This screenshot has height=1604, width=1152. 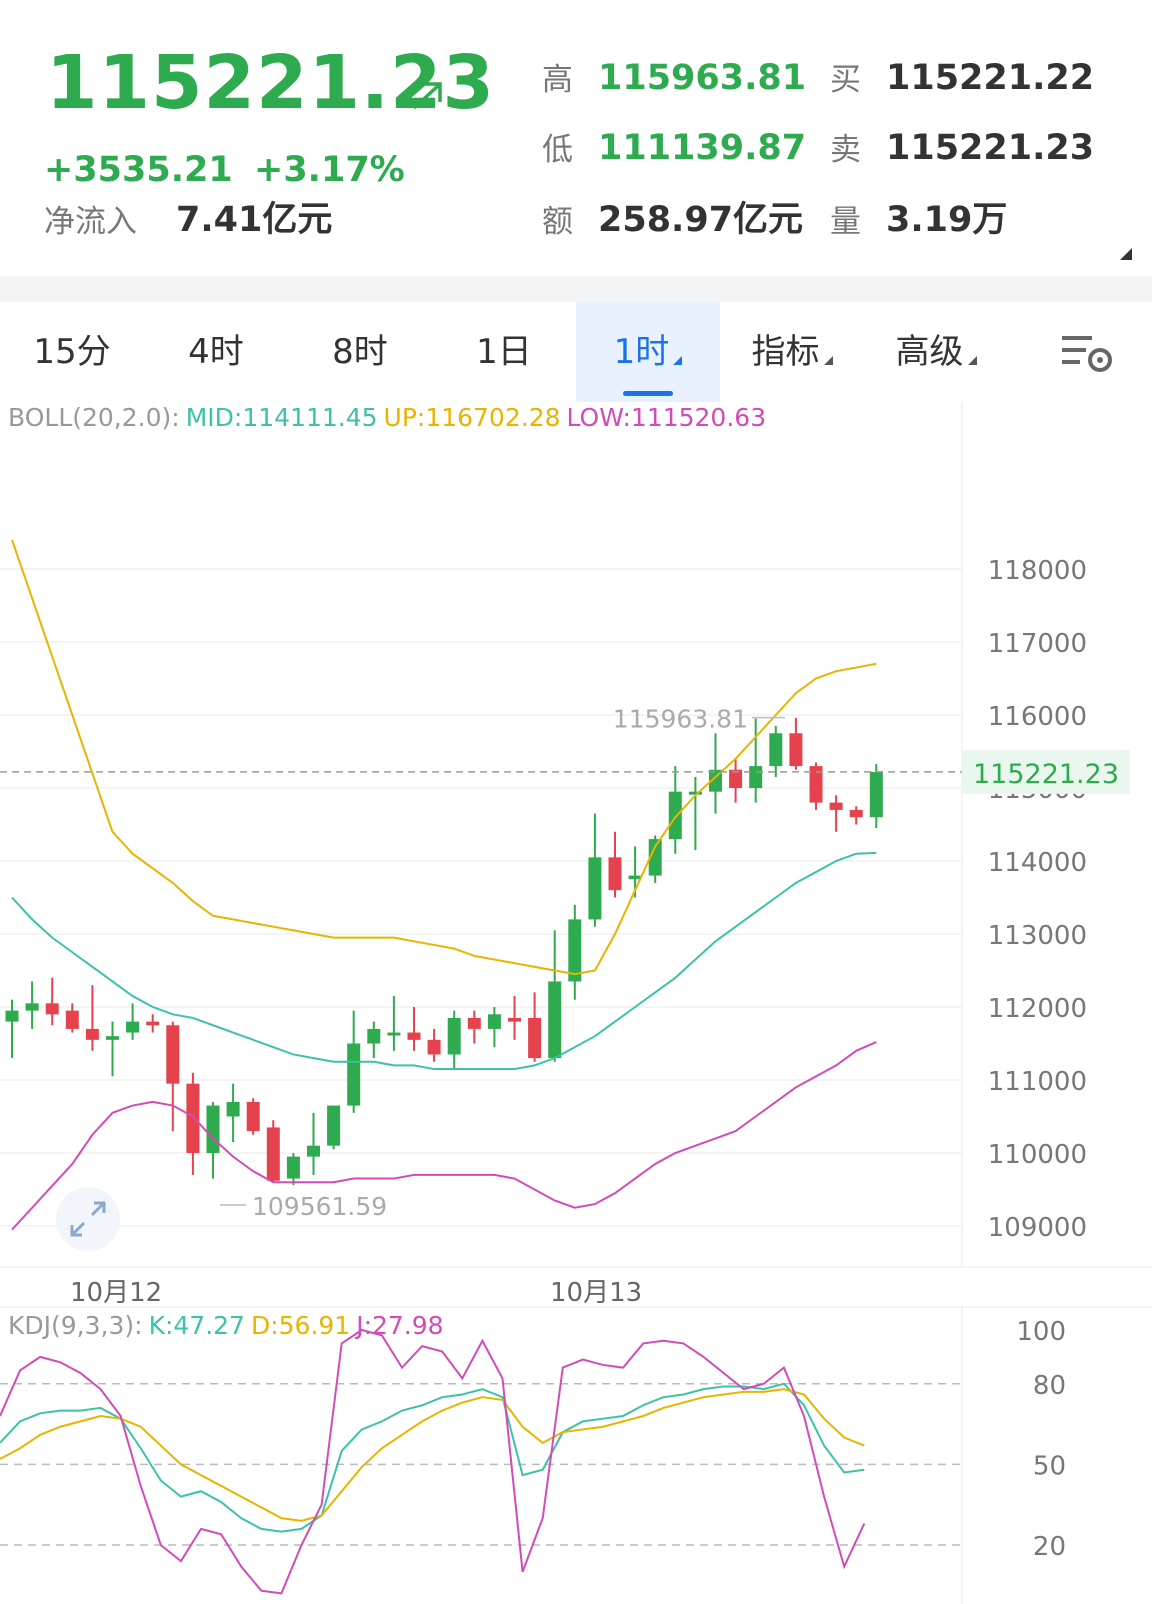 What do you see at coordinates (845, 80) in the screenshot?
I see `bid-label: 买` at bounding box center [845, 80].